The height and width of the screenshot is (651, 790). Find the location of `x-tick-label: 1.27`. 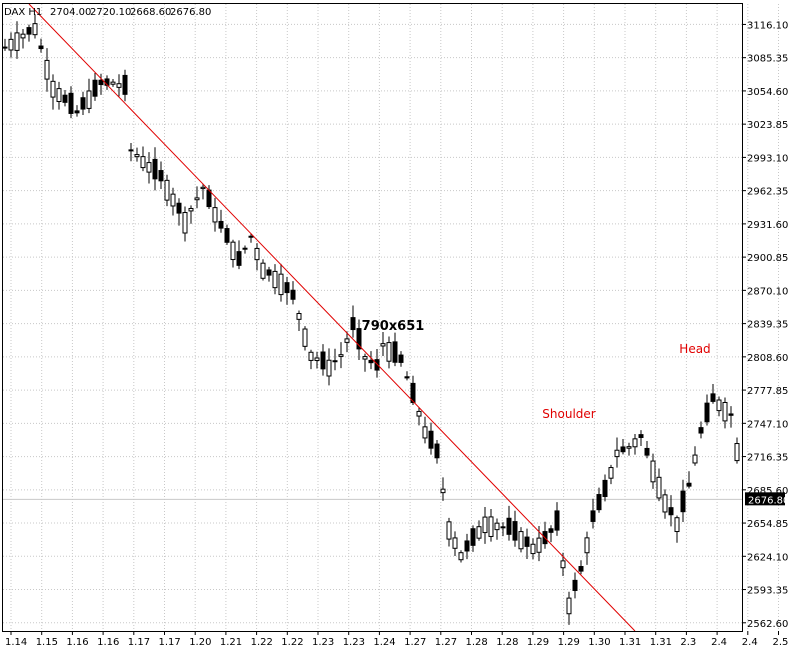

x-tick-label: 1.27 is located at coordinates (446, 642).